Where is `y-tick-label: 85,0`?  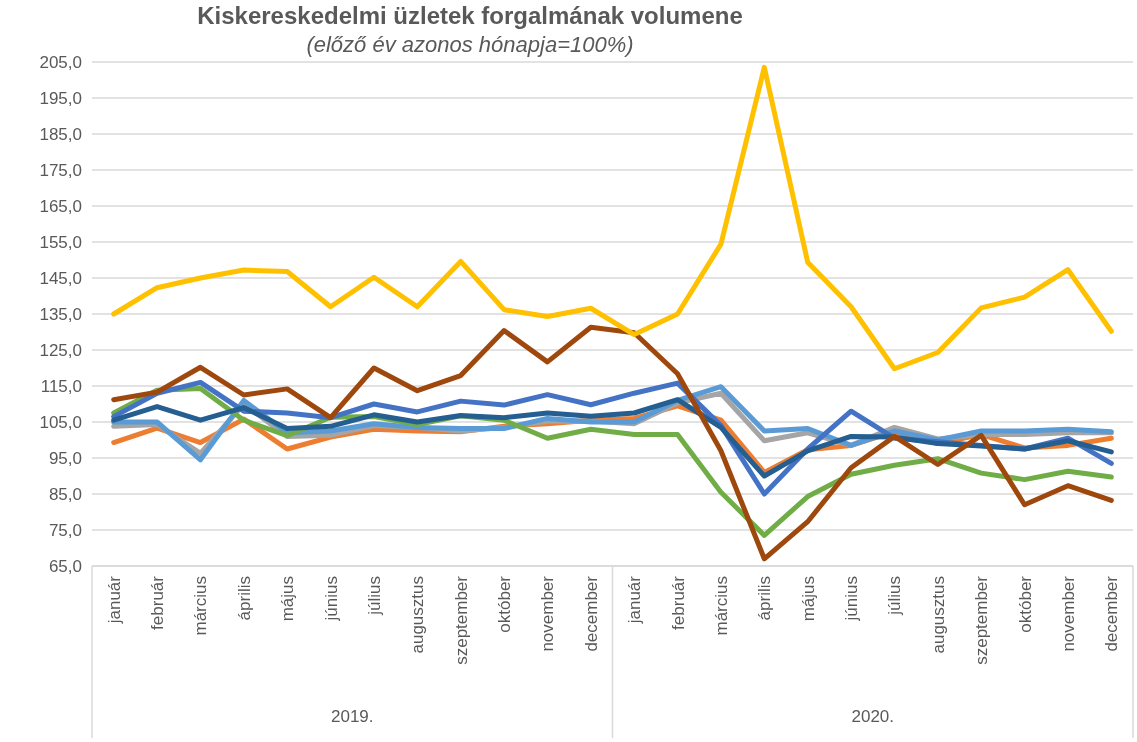
y-tick-label: 85,0 is located at coordinates (65, 494).